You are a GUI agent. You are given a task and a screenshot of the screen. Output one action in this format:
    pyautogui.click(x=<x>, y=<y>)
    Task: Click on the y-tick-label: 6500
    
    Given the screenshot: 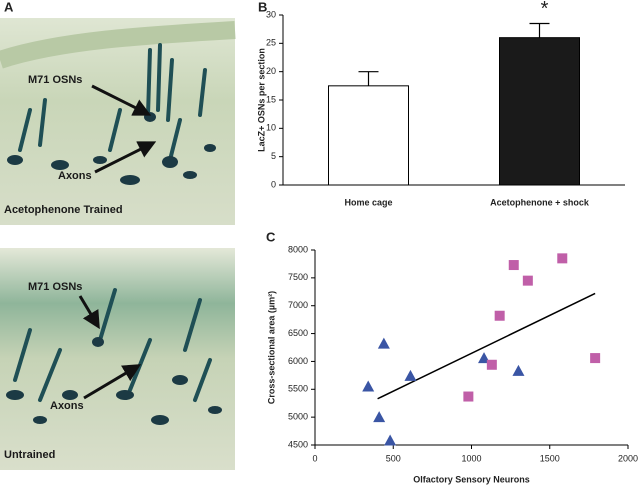 What is the action you would take?
    pyautogui.click(x=298, y=333)
    